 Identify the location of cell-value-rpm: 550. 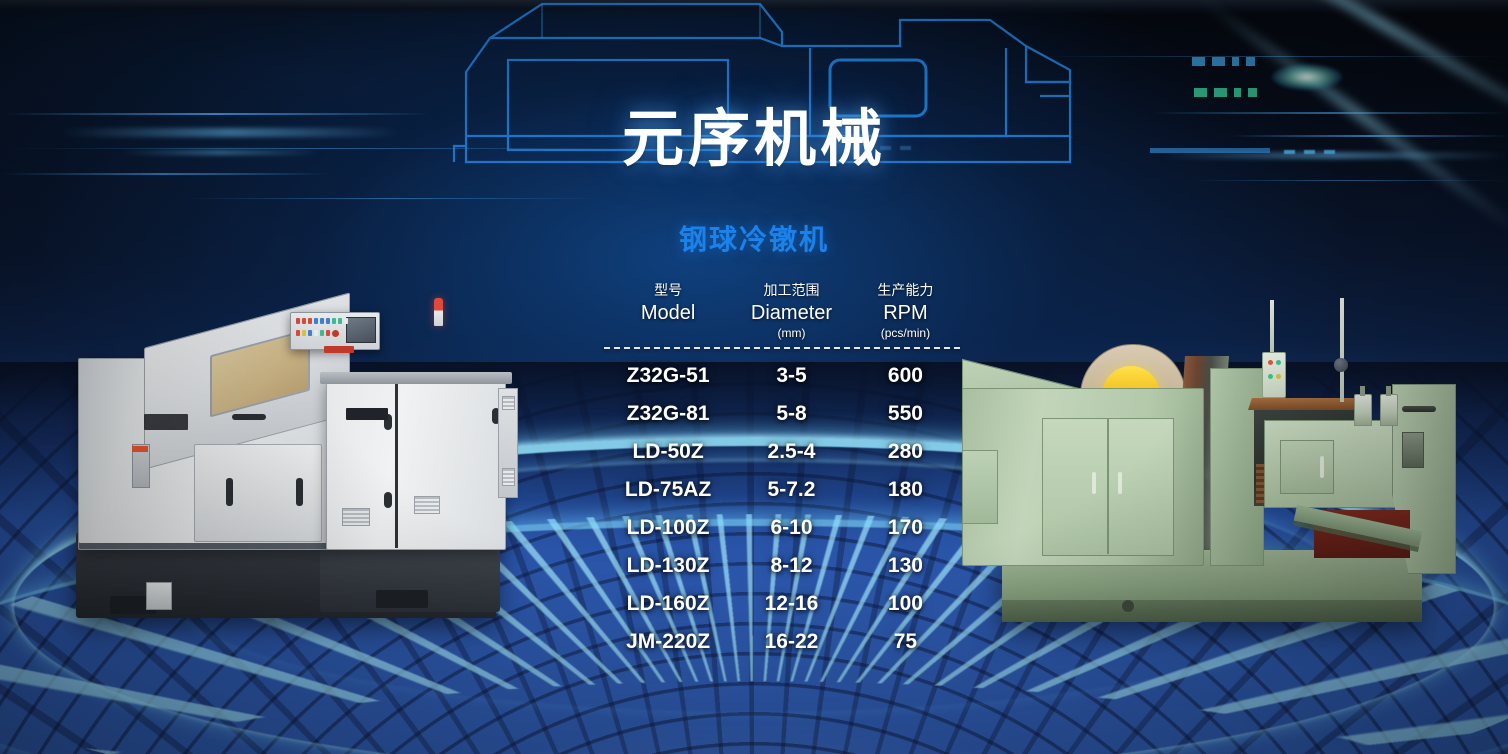
(905, 413).